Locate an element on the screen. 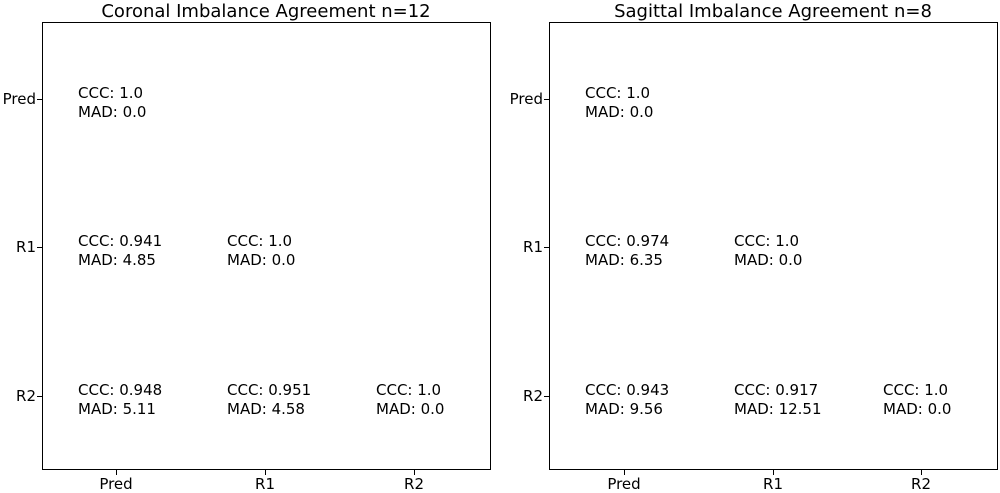 The image size is (1000, 493). ccc-value: CCC: 0.943 is located at coordinates (627, 390).